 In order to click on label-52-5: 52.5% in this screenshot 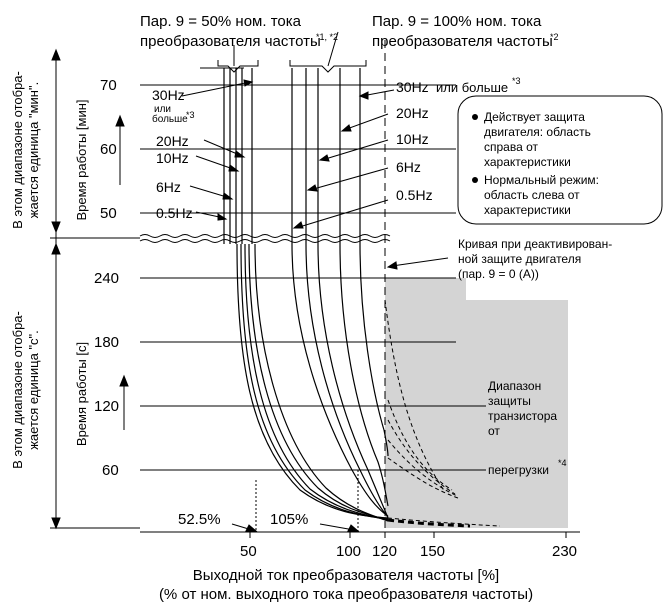, I will do `click(199, 519)`.